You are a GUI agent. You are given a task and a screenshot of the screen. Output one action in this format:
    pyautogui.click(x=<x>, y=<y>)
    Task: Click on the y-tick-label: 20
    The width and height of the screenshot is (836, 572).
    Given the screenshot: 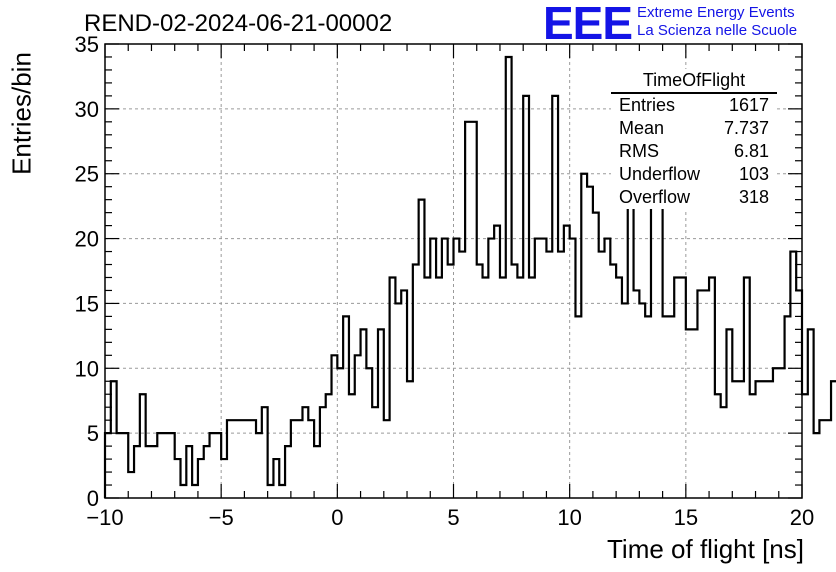 What is the action you would take?
    pyautogui.click(x=87, y=239)
    